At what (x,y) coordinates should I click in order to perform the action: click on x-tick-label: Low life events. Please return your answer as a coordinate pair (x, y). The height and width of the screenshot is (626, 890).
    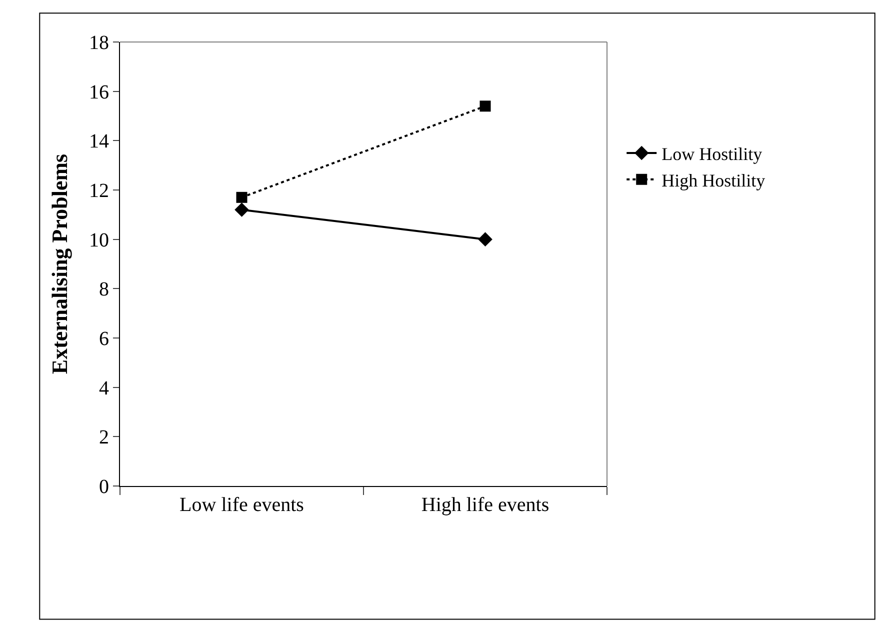
    Looking at the image, I should click on (242, 505).